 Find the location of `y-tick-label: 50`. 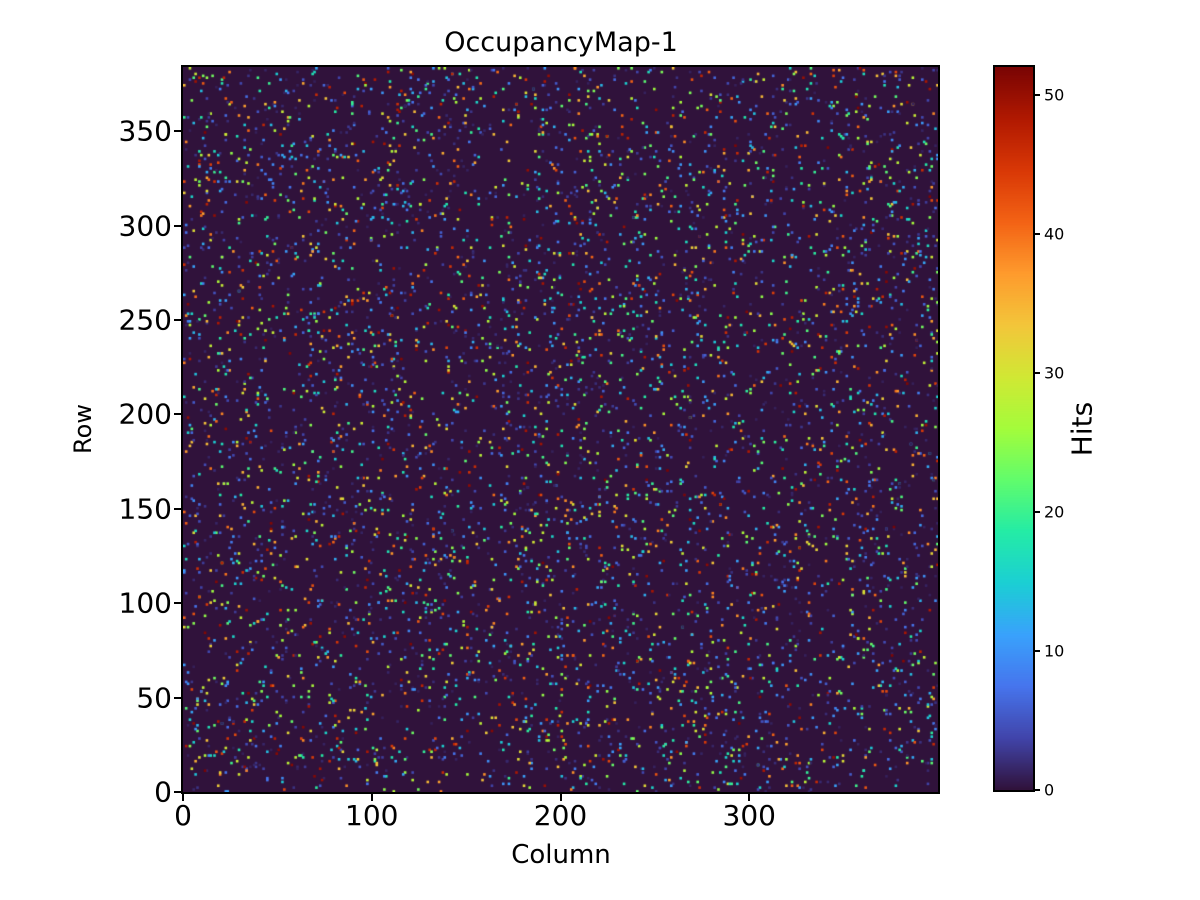

y-tick-label: 50 is located at coordinates (154, 698).